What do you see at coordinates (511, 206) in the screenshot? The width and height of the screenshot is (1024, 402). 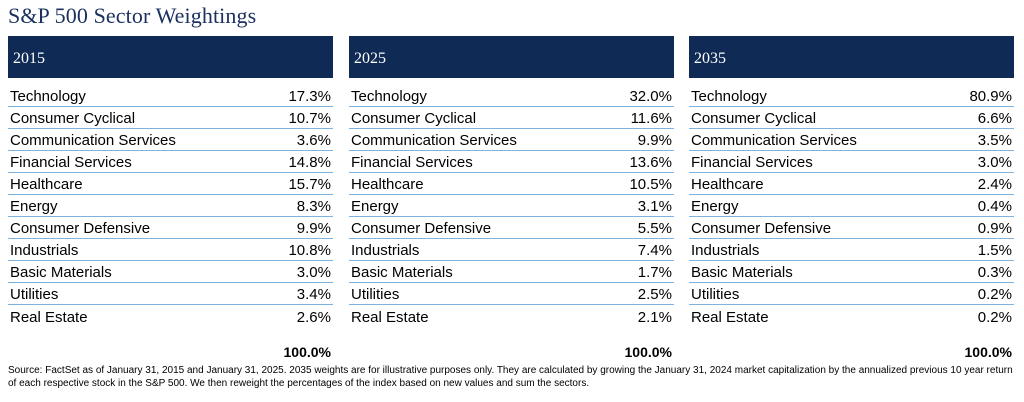 I see `table-row: Energy 3.1%` at bounding box center [511, 206].